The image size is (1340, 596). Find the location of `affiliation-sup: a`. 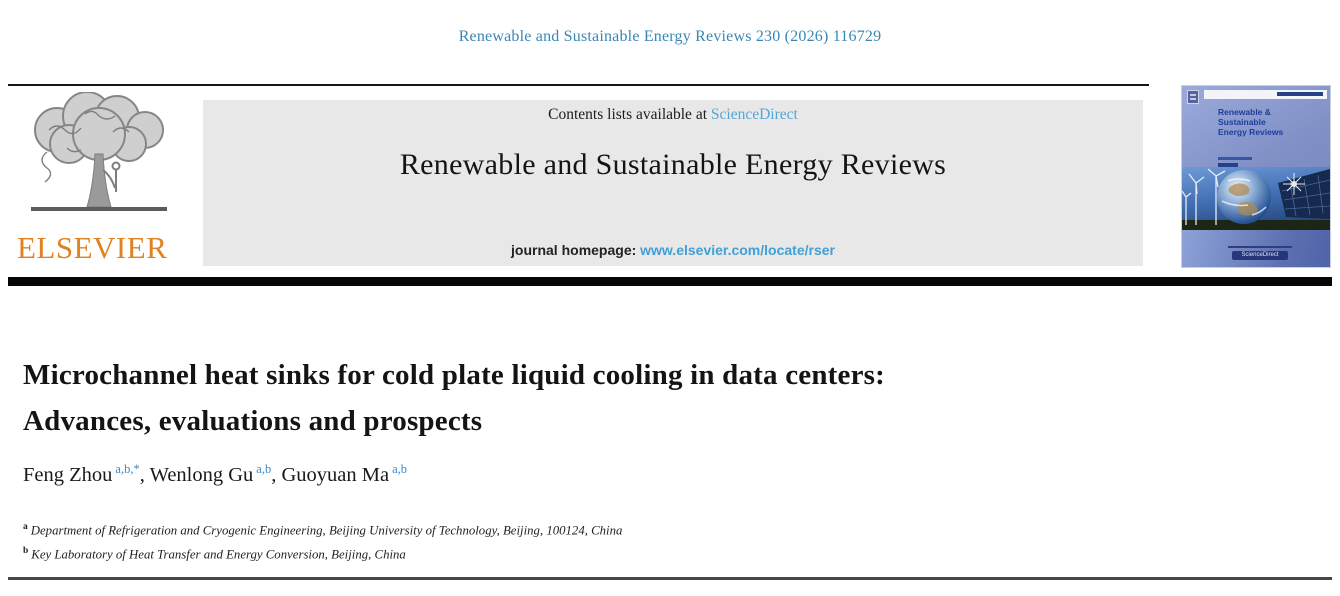

affiliation-sup: a is located at coordinates (25, 527).